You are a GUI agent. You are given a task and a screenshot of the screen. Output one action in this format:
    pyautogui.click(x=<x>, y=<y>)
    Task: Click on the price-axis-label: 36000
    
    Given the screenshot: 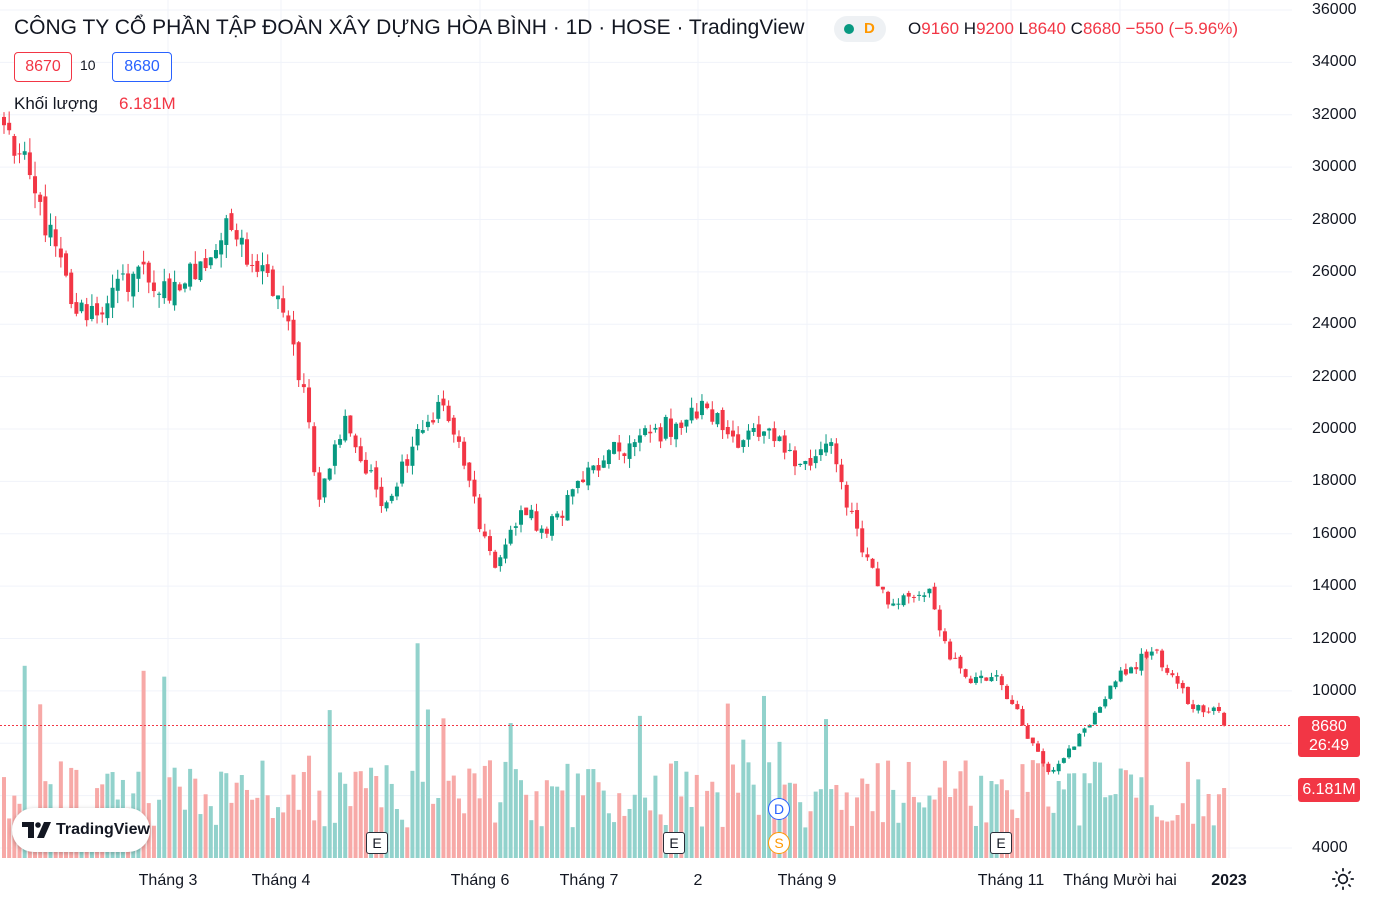 What is the action you would take?
    pyautogui.click(x=1334, y=9)
    